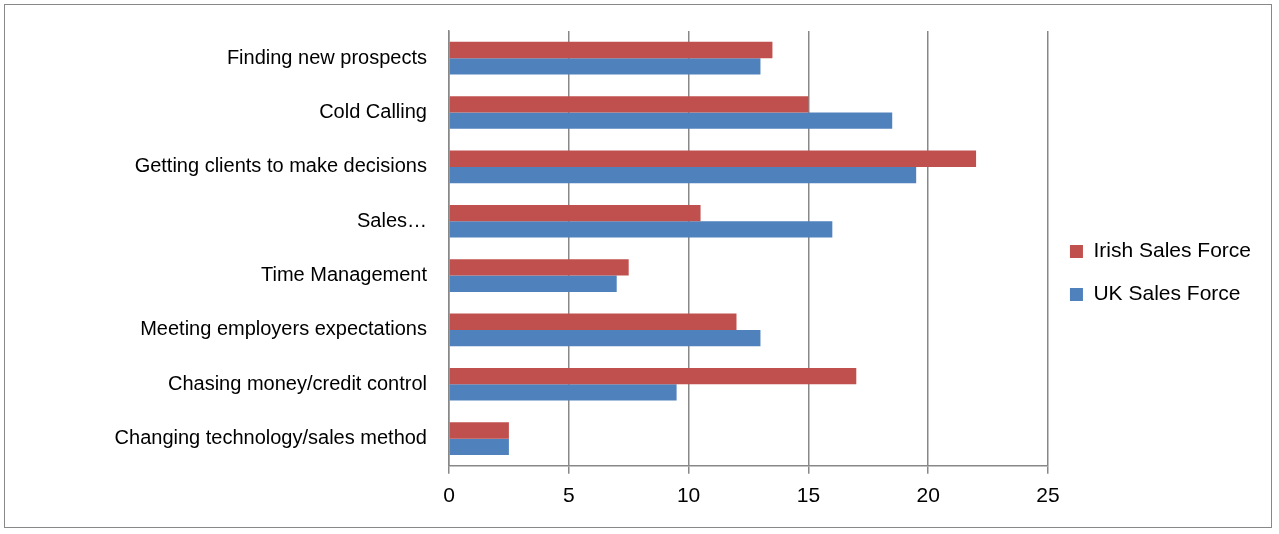 The height and width of the screenshot is (534, 1279). Describe the element at coordinates (297, 382) in the screenshot. I see `y-tick-label: Chasing money/credit control` at that location.